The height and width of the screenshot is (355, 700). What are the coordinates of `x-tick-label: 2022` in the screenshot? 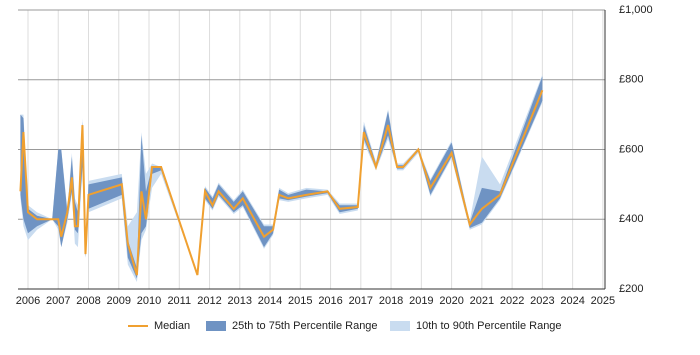 It's located at (512, 301).